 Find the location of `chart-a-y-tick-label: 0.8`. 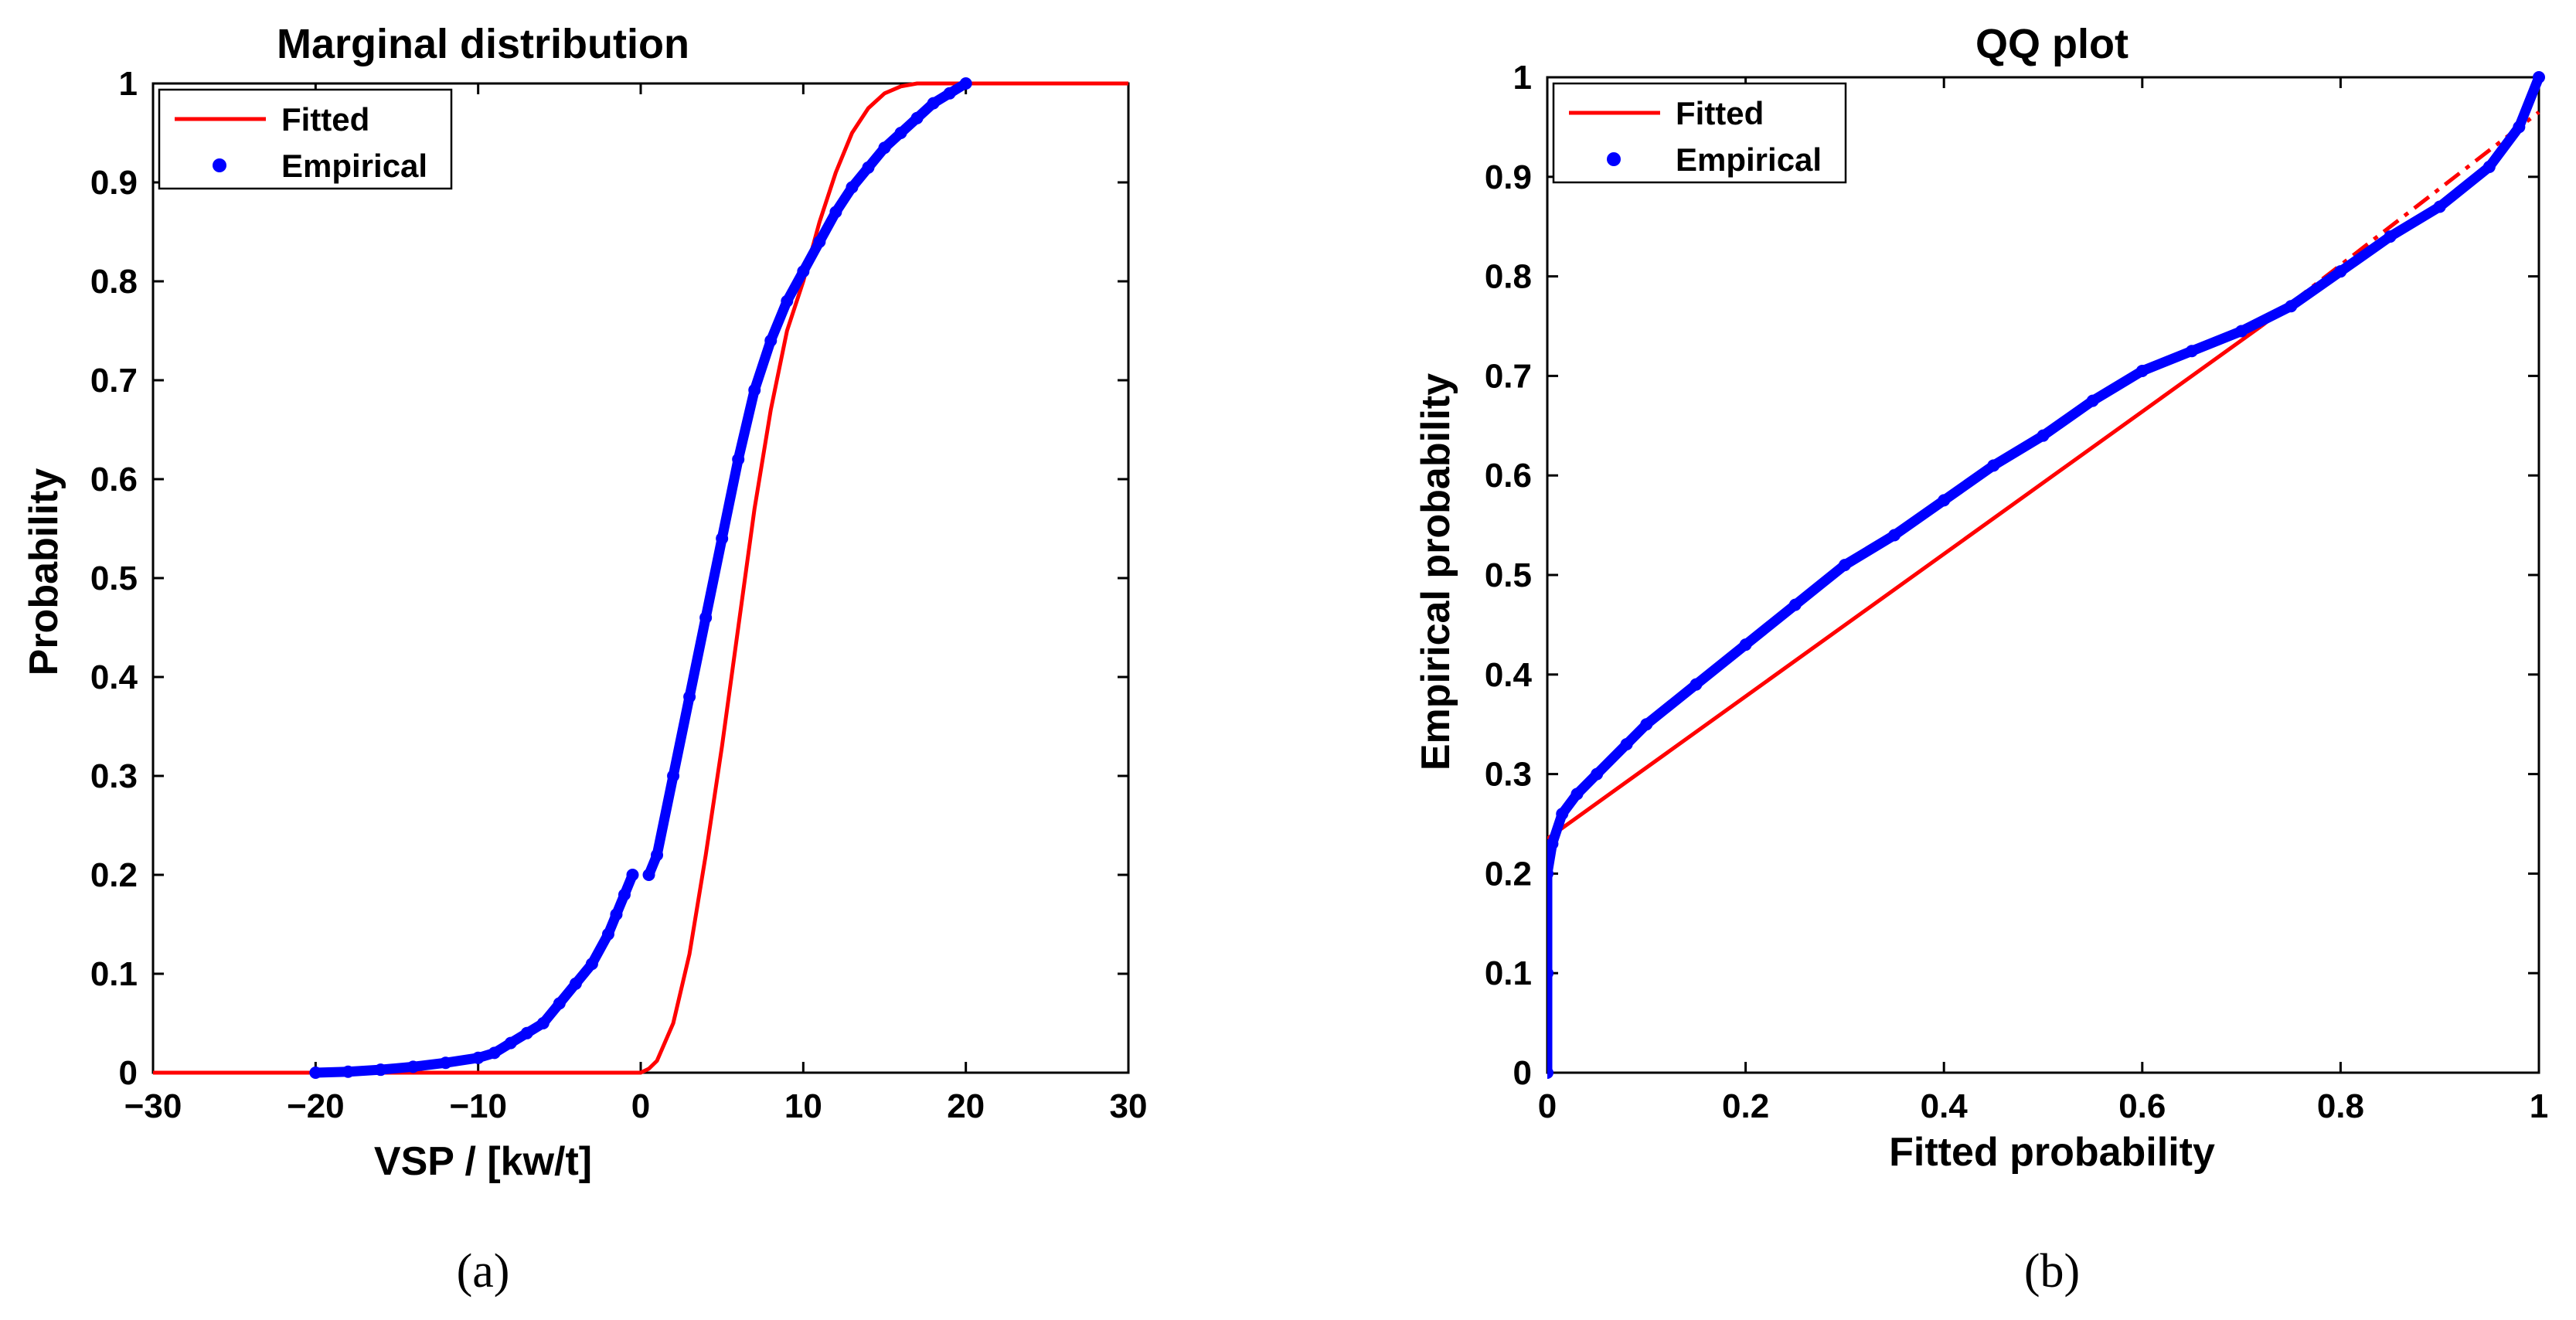

chart-a-y-tick-label: 0.8 is located at coordinates (114, 282).